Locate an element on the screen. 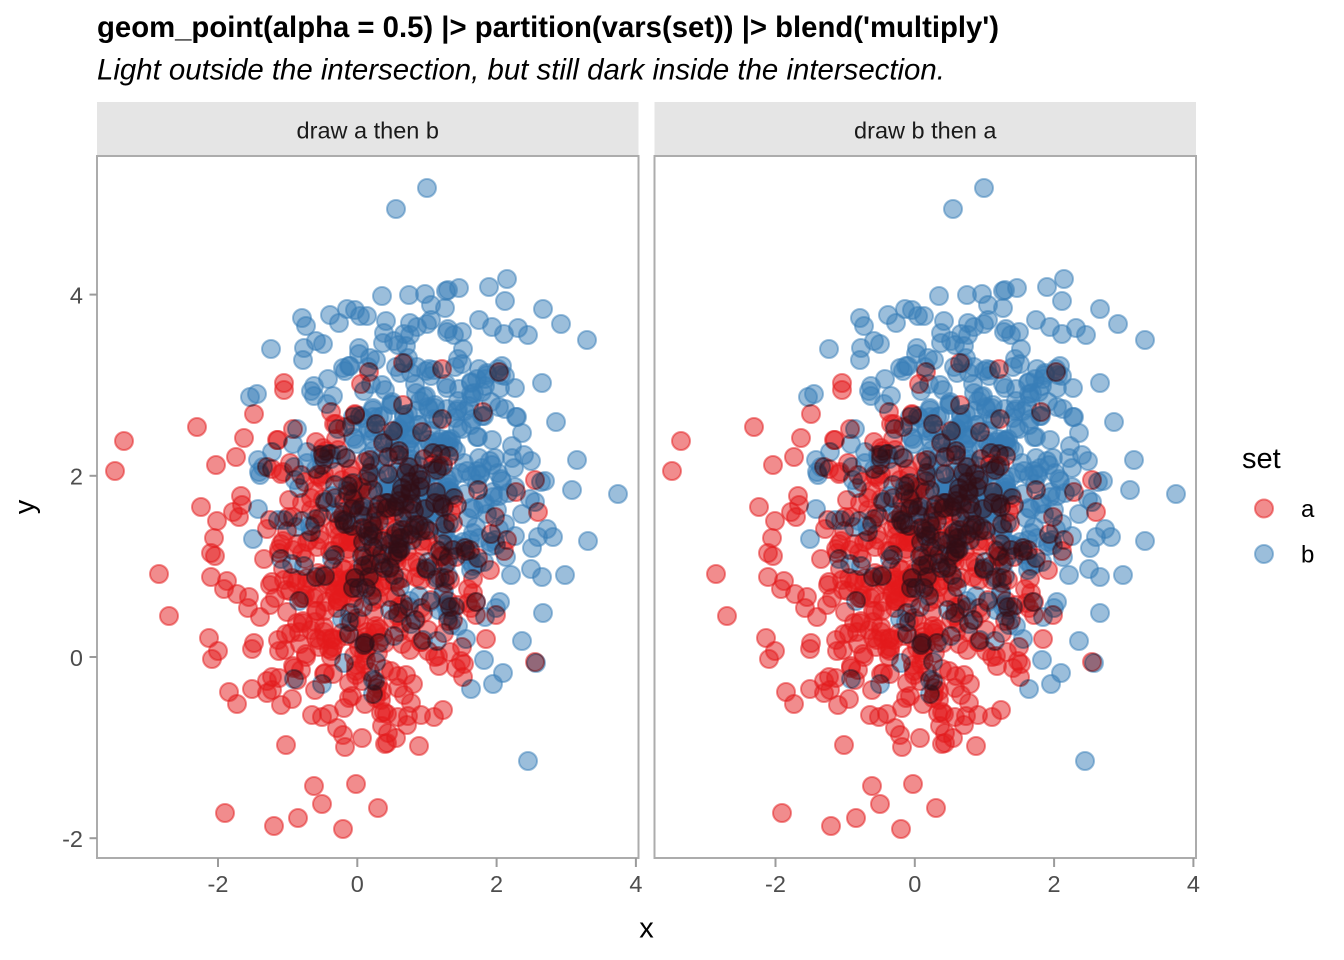  svg-text: y is located at coordinates (25, 506).